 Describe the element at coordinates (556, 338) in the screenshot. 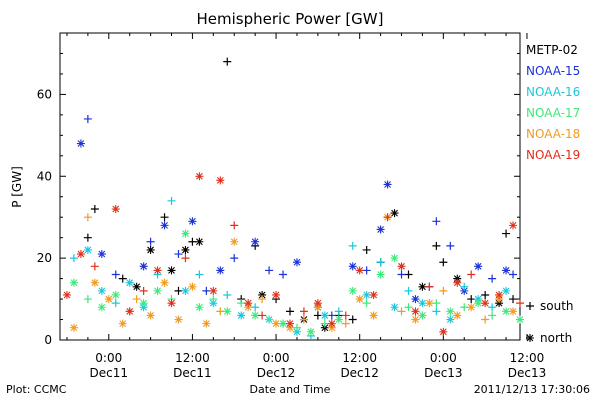

I see `marker-legend-north: north` at that location.